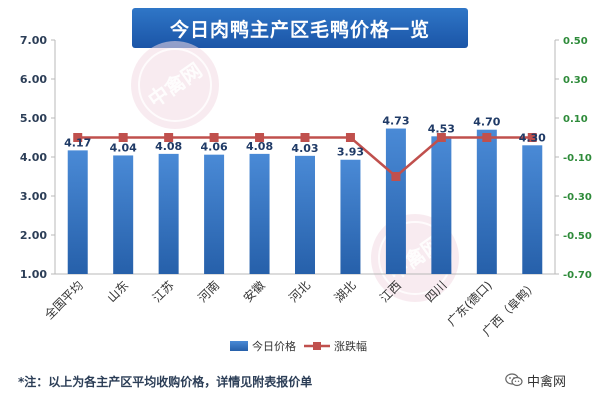 This screenshot has height=401, width=600. I want to click on right-tick-label: 0.30, so click(575, 80).